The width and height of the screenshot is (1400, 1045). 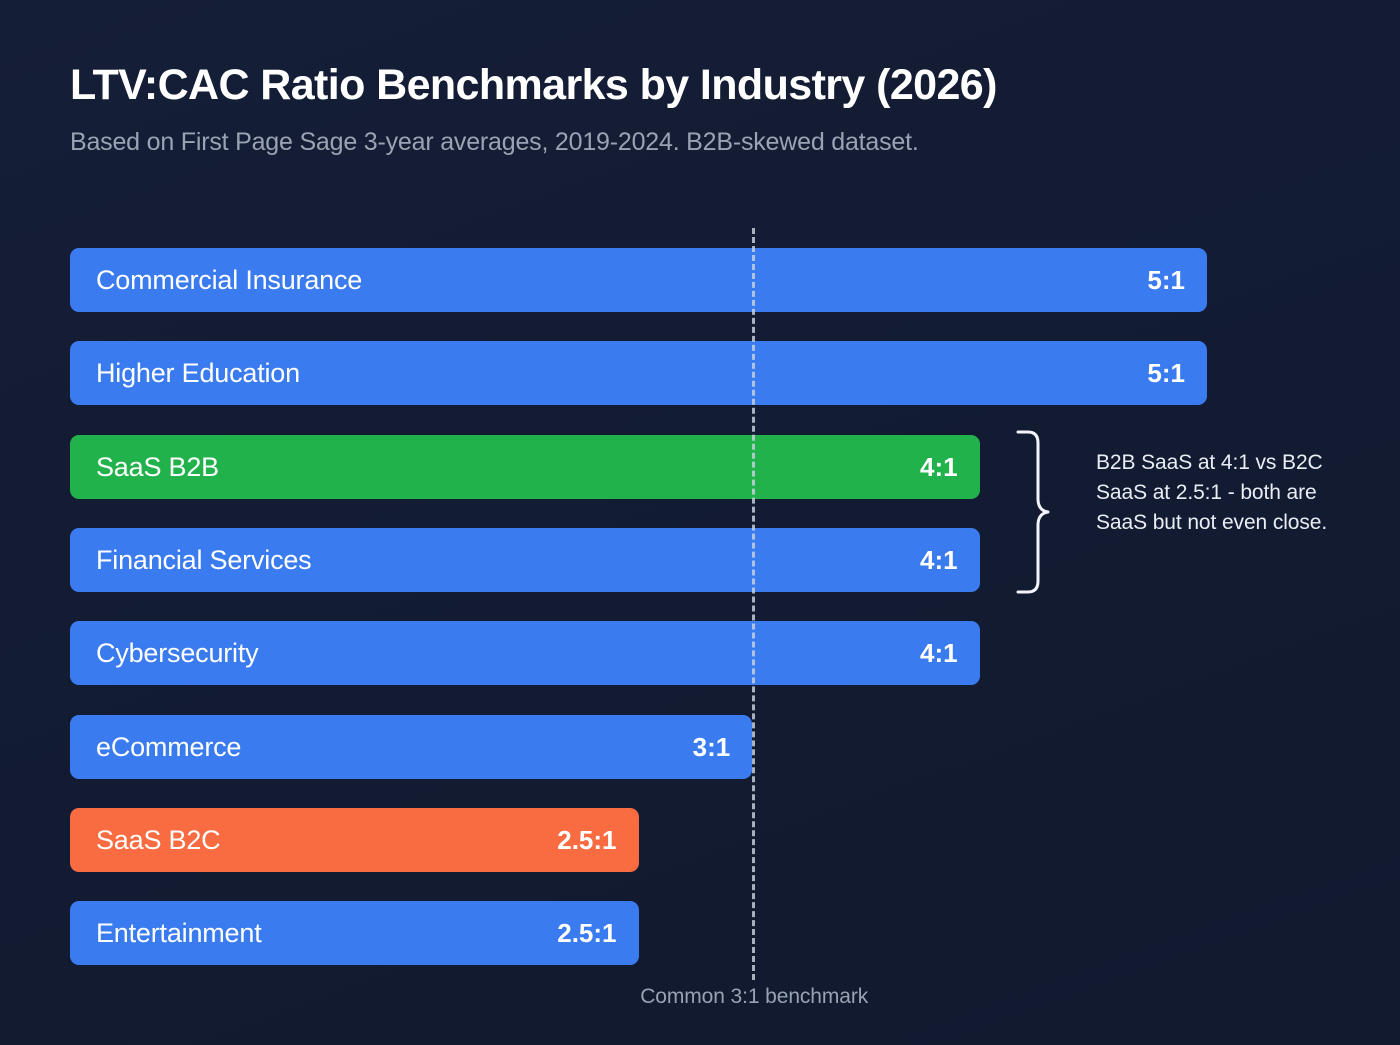 I want to click on bar-category-label: Financial Services, so click(x=204, y=559).